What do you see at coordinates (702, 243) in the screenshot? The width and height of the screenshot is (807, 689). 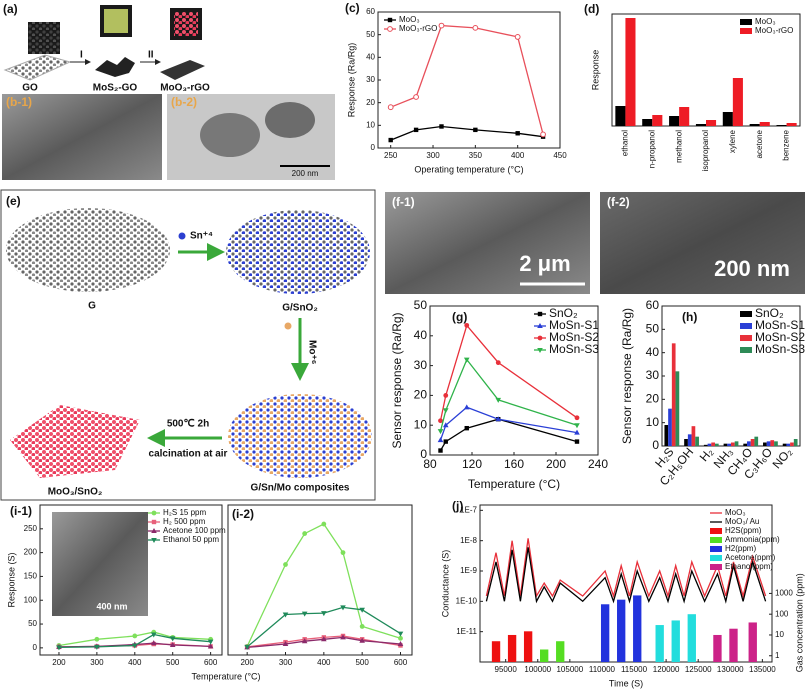 I see `sem-texture` at bounding box center [702, 243].